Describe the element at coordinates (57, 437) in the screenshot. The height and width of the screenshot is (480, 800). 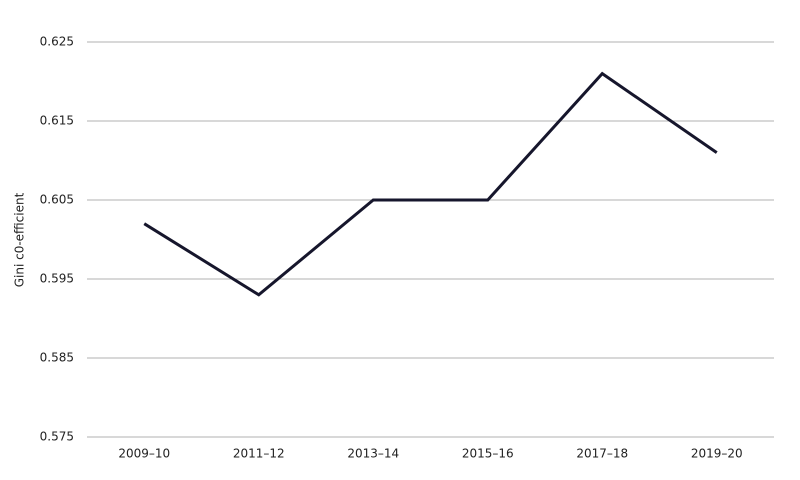
I see `y-tick-label: 0.575` at that location.